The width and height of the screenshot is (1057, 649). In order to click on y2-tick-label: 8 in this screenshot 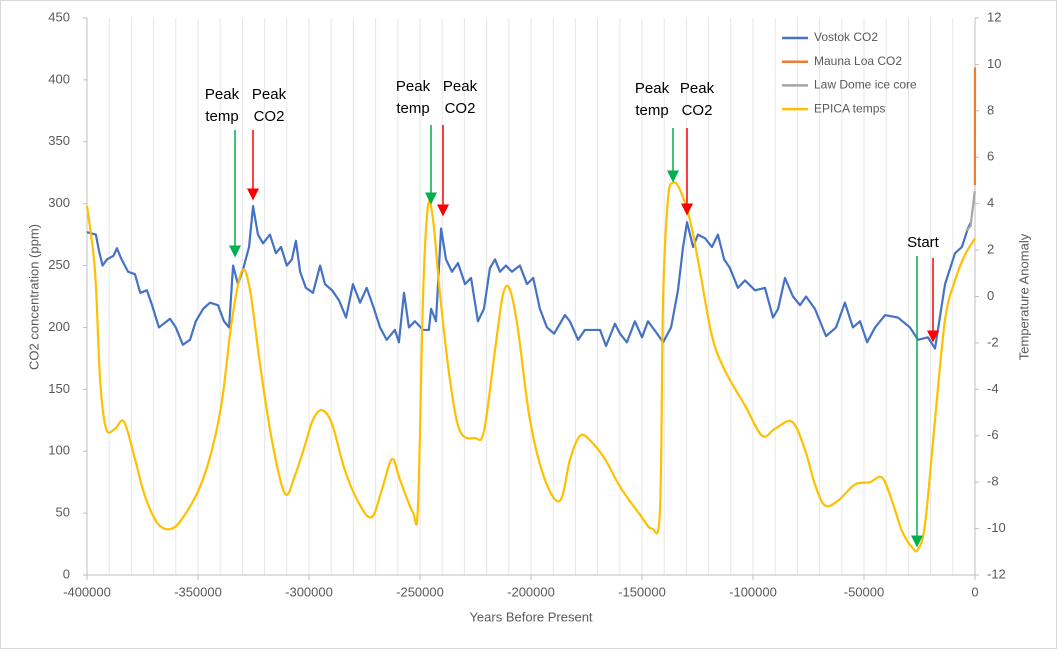, I will do `click(990, 109)`.